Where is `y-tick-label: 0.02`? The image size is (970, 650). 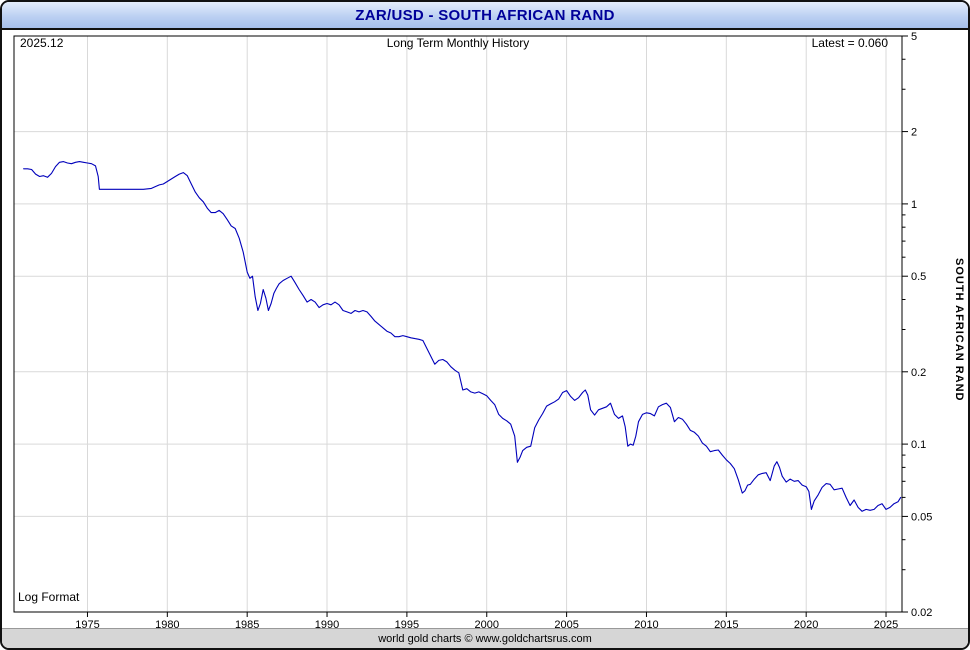 y-tick-label: 0.02 is located at coordinates (921, 613).